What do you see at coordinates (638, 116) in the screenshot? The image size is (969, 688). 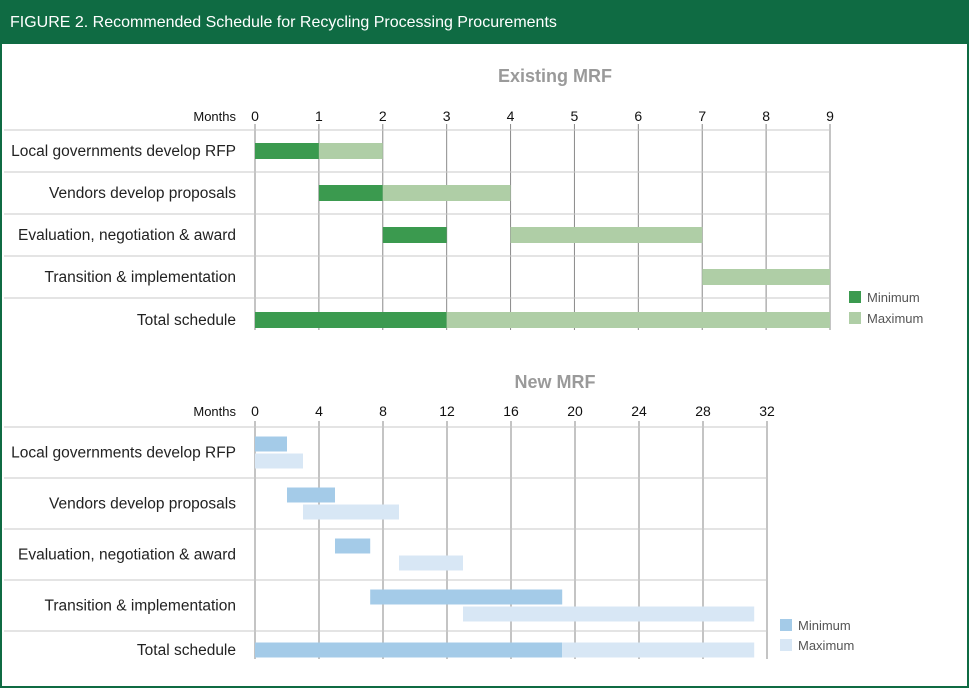 I see `chart1-tick-label: 6` at bounding box center [638, 116].